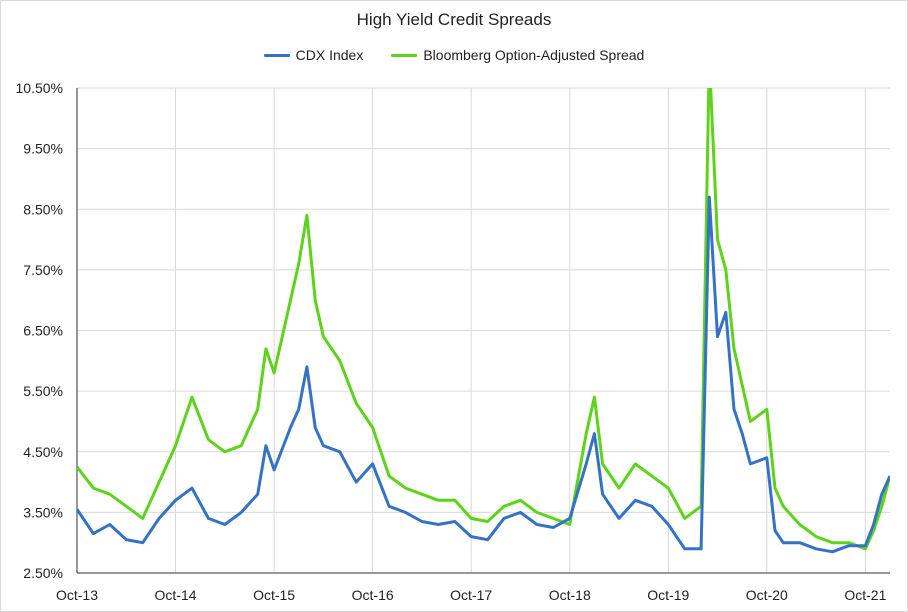  Describe the element at coordinates (767, 595) in the screenshot. I see `x-tick-label: Oct-20` at that location.